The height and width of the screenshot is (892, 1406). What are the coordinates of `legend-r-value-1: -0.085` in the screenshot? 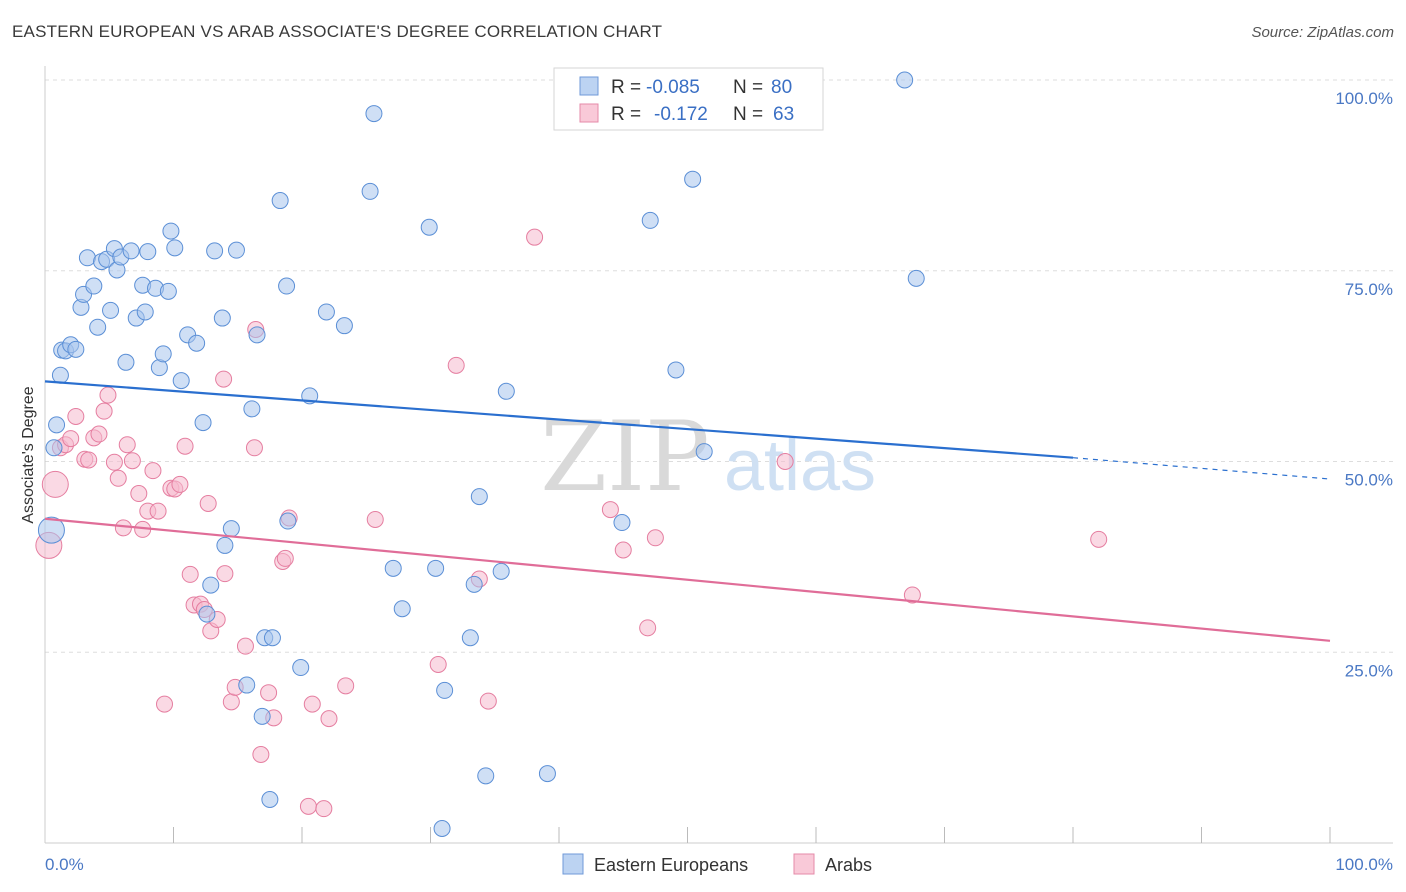 It's located at (673, 87).